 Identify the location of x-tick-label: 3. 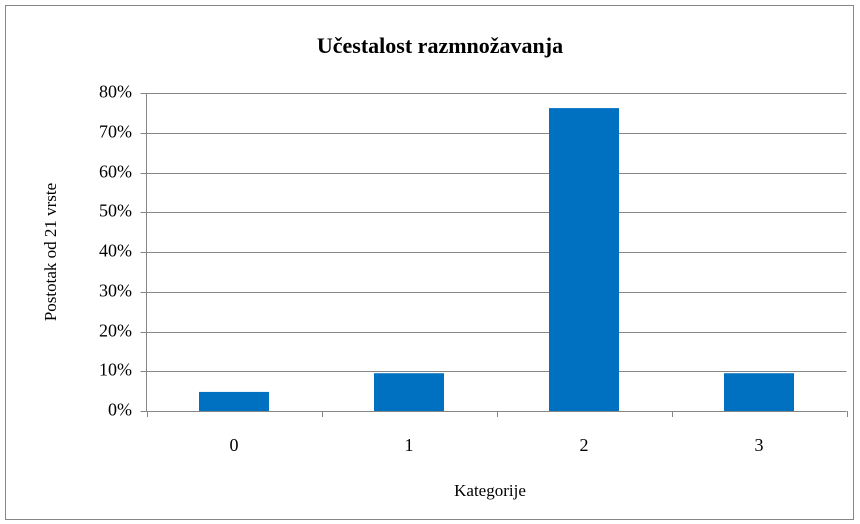
(759, 445).